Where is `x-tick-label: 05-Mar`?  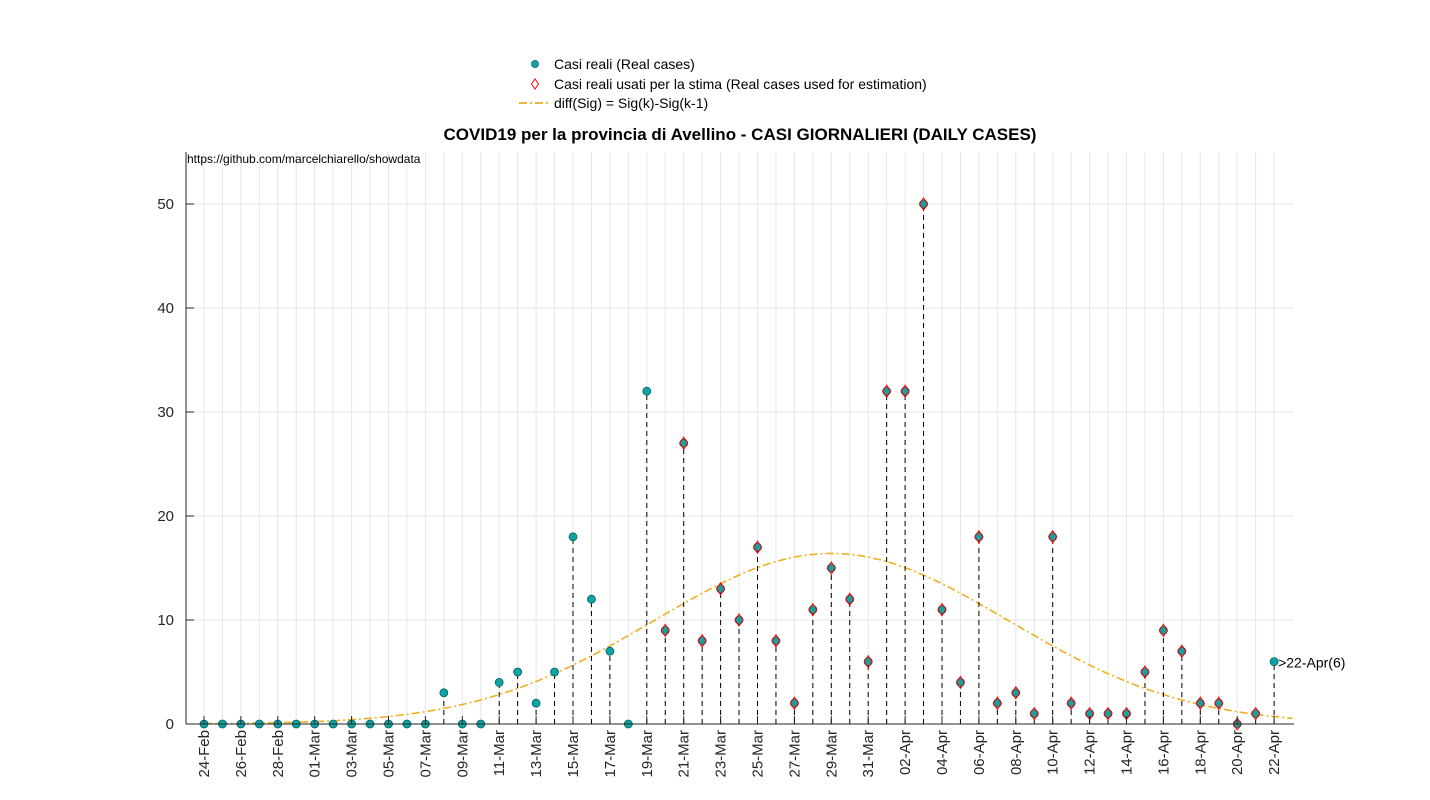 x-tick-label: 05-Mar is located at coordinates (389, 754).